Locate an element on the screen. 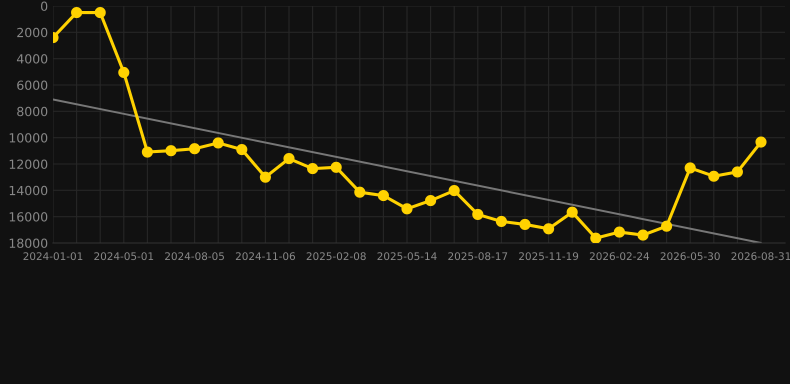 The height and width of the screenshot is (384, 790). x-tick-label: 2025-11-19 is located at coordinates (548, 256).